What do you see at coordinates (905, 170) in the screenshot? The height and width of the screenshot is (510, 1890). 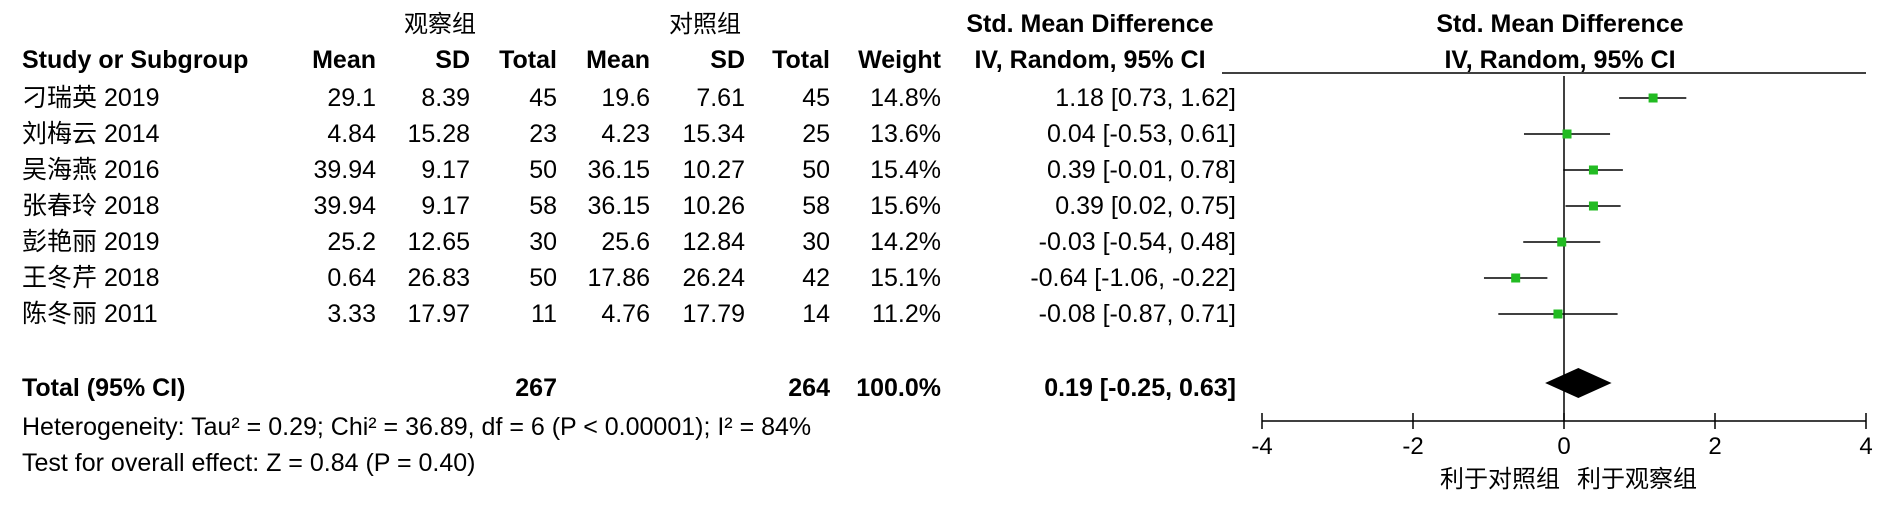 I see `weight-cell: 15.4%` at bounding box center [905, 170].